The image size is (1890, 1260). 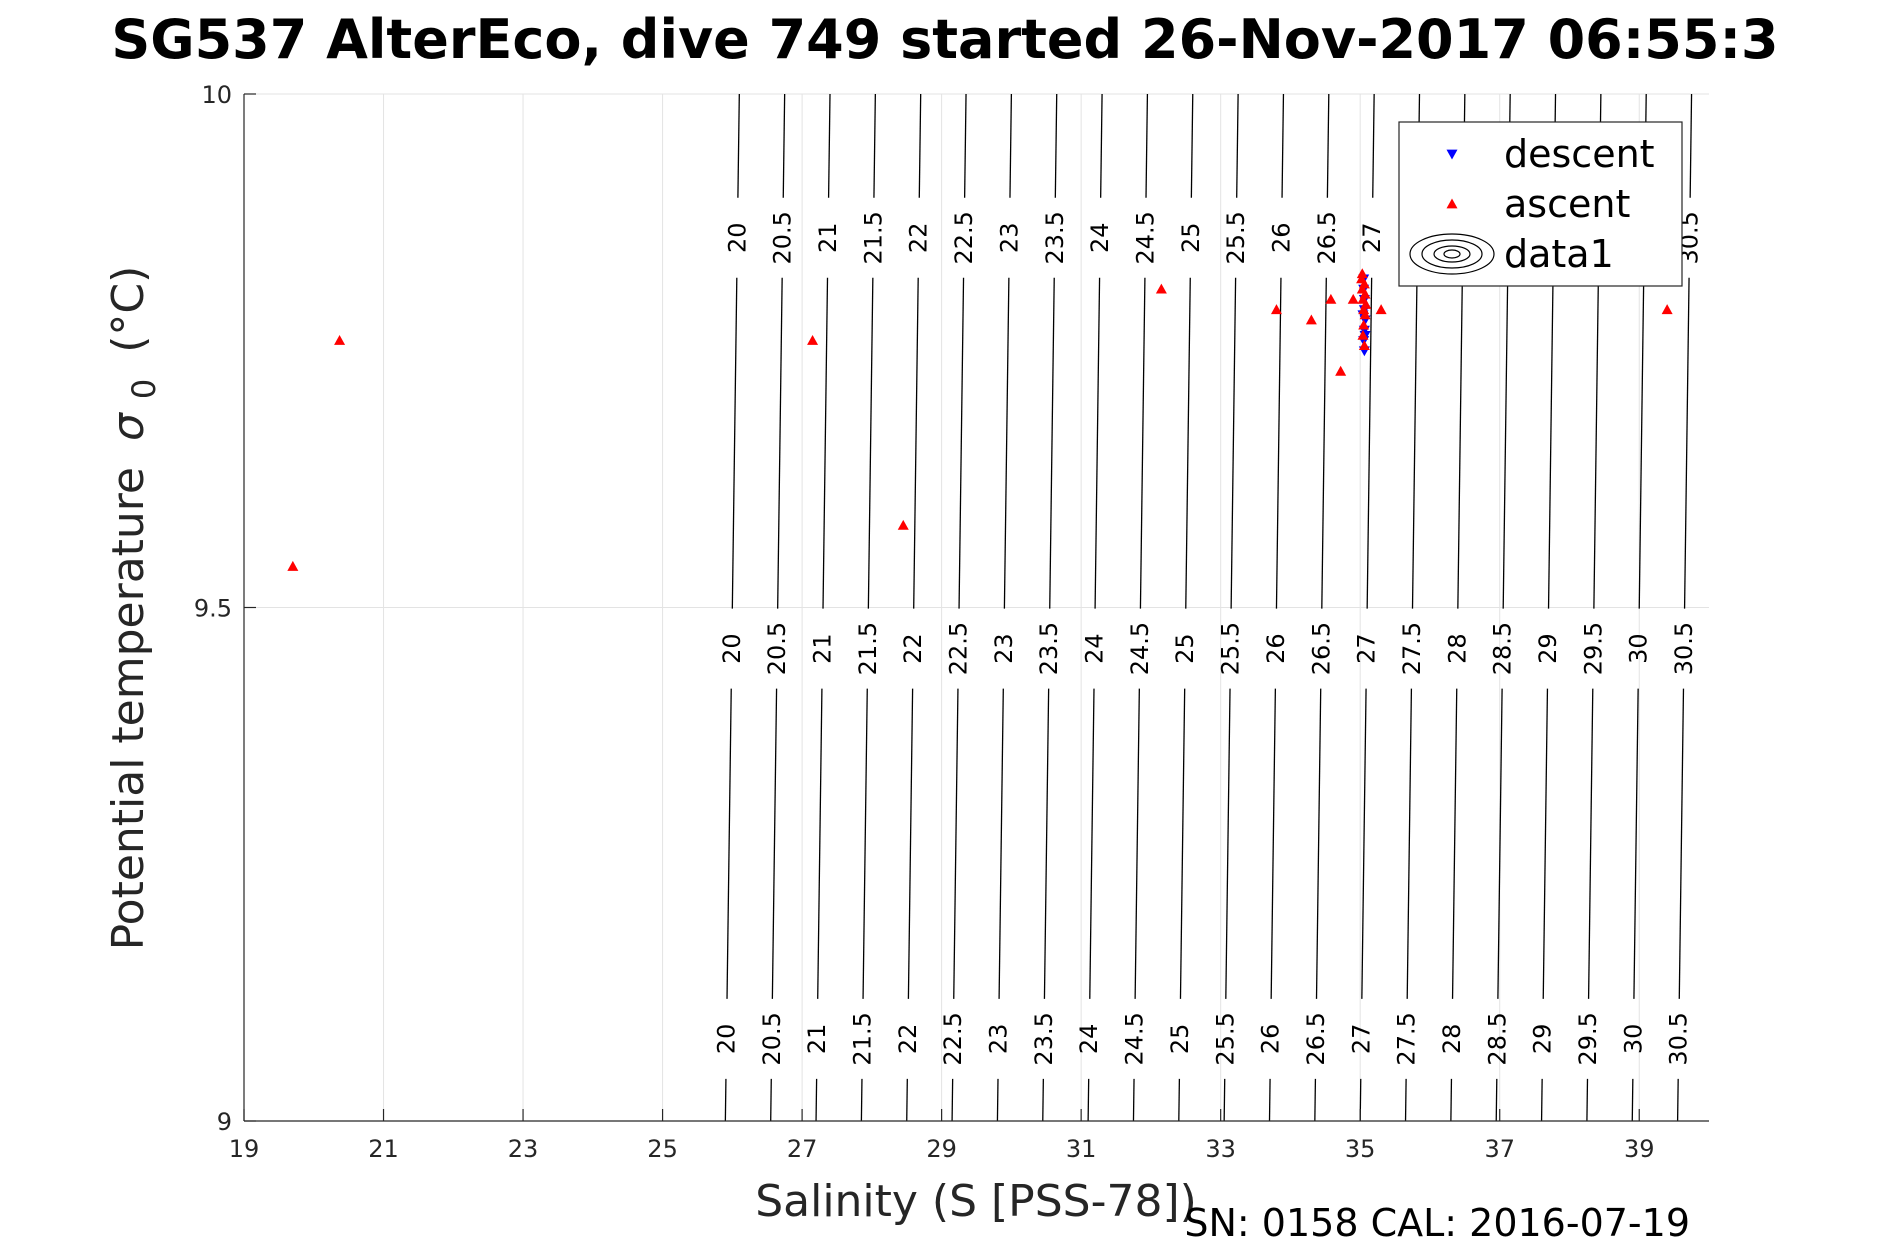 I want to click on contour-label: 29, so click(x=1543, y=1039).